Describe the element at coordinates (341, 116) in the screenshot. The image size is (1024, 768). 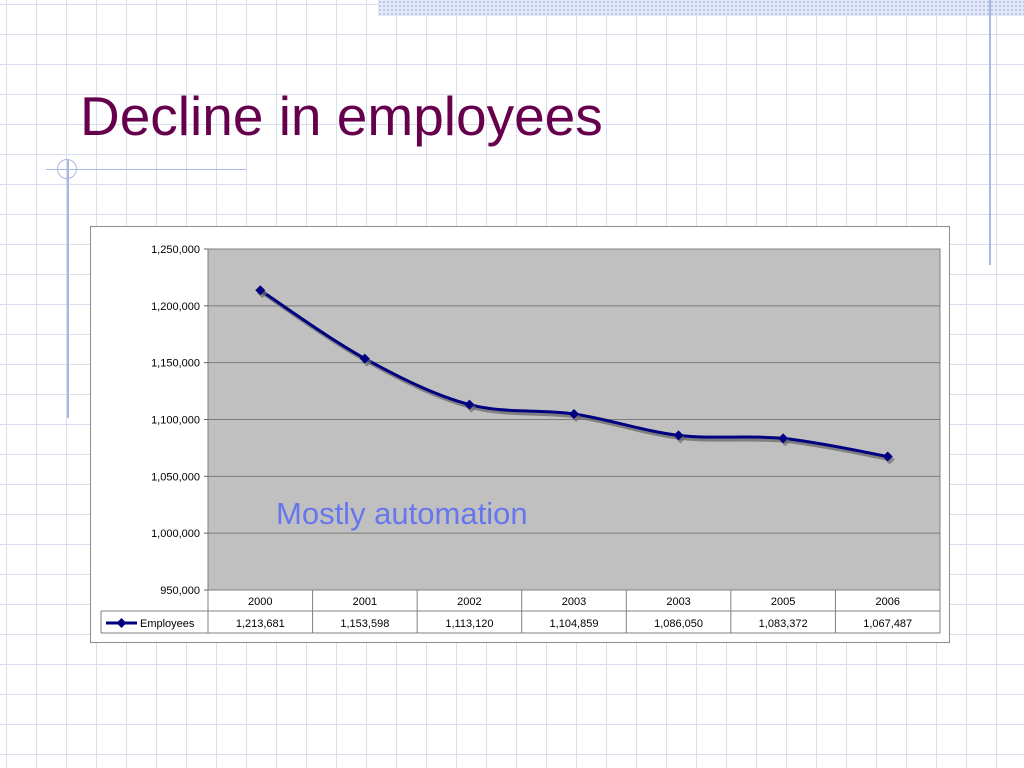
I see `slide-title: Decline in employees` at that location.